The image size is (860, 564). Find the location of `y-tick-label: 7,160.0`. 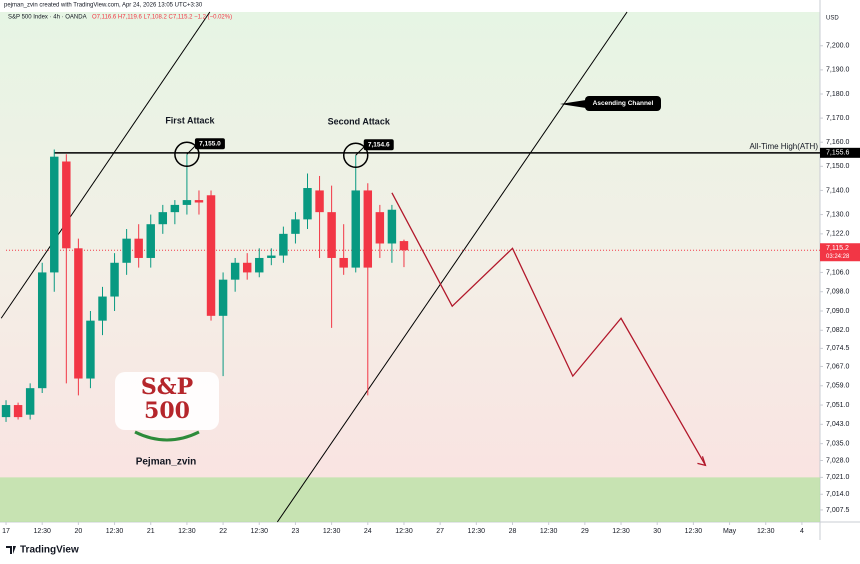

y-tick-label: 7,160.0 is located at coordinates (837, 142).